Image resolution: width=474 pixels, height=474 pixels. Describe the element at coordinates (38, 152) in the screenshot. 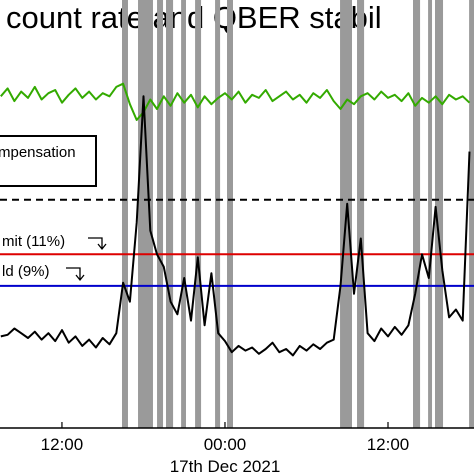

I see `legend-text: mpensation` at that location.